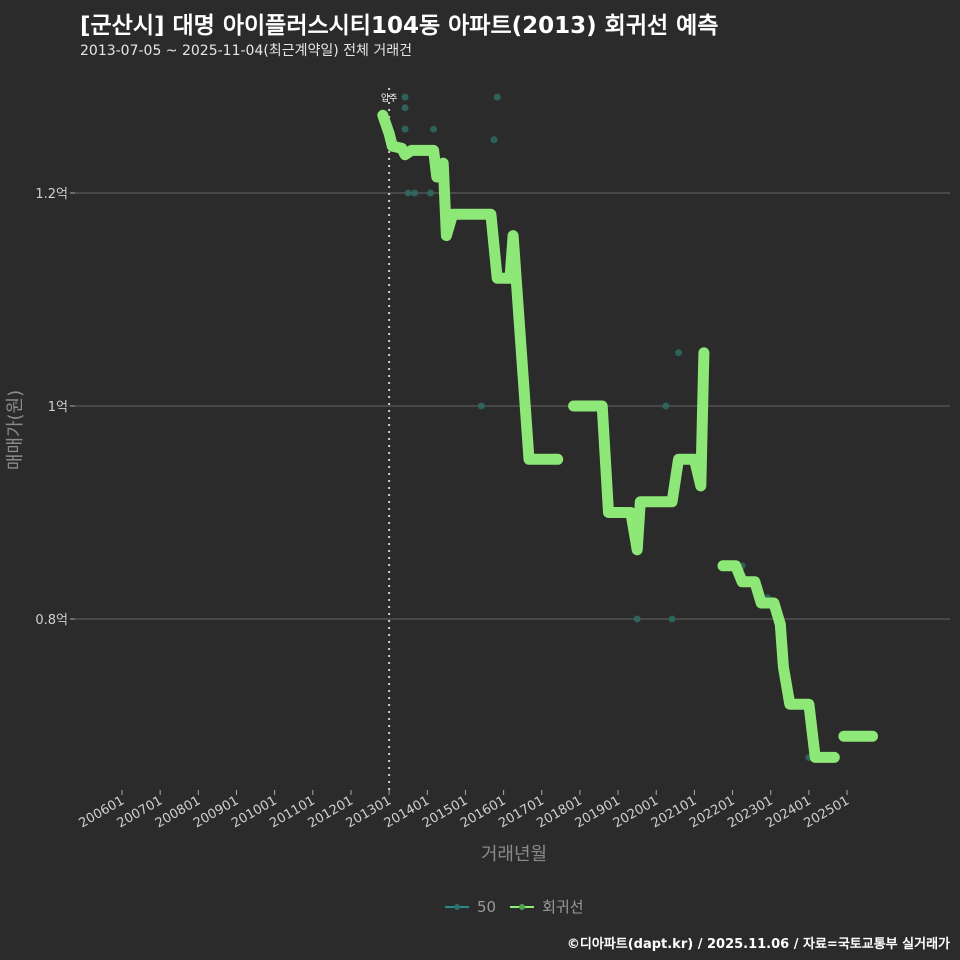 The height and width of the screenshot is (960, 960). I want to click on legend-label: 50, so click(487, 906).